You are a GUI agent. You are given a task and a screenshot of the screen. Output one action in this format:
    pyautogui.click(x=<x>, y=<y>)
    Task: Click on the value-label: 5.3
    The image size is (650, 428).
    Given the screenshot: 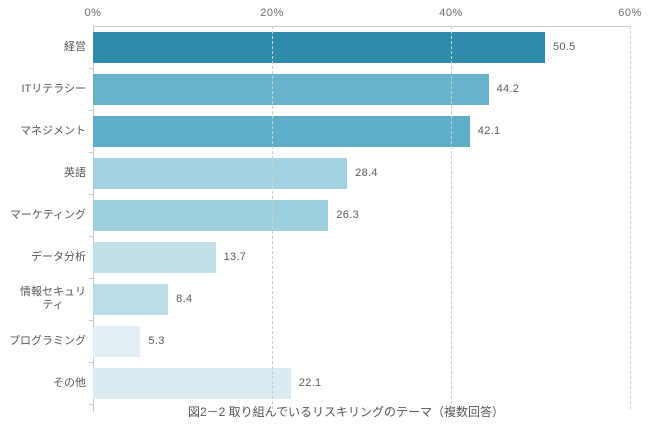 What is the action you would take?
    pyautogui.click(x=156, y=341)
    